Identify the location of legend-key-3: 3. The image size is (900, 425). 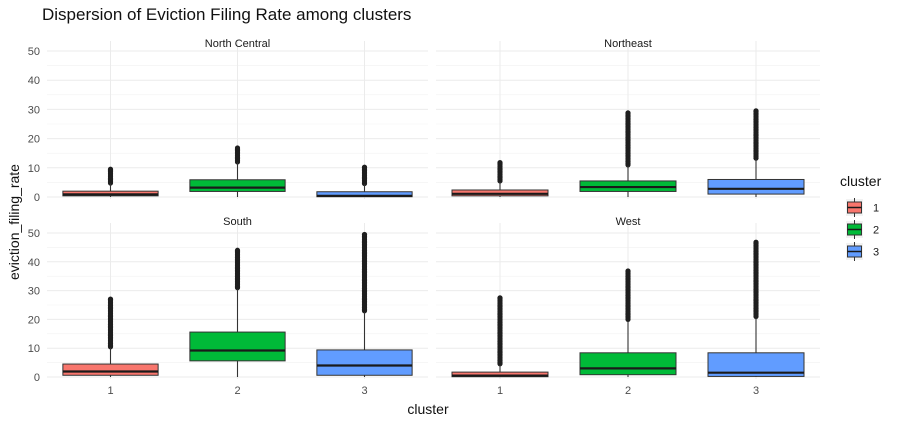
(862, 251).